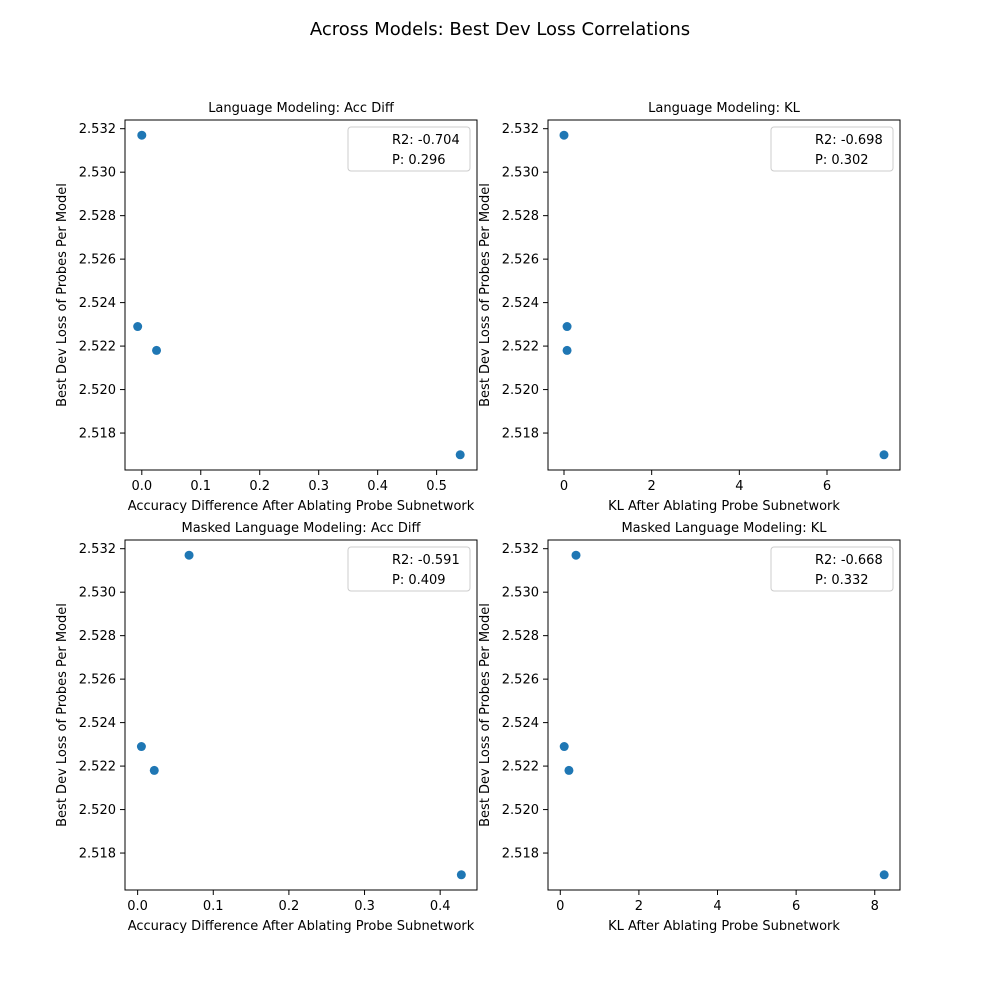 The width and height of the screenshot is (1000, 1000). What do you see at coordinates (724, 108) in the screenshot?
I see `subplot-title: Language Modeling: KL` at bounding box center [724, 108].